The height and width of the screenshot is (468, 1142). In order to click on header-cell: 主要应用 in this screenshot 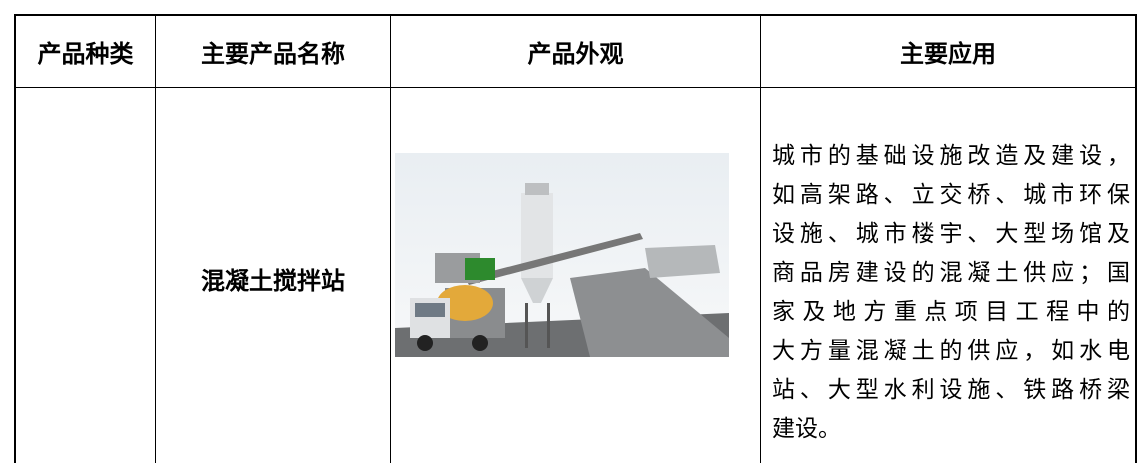, I will do `click(948, 55)`.